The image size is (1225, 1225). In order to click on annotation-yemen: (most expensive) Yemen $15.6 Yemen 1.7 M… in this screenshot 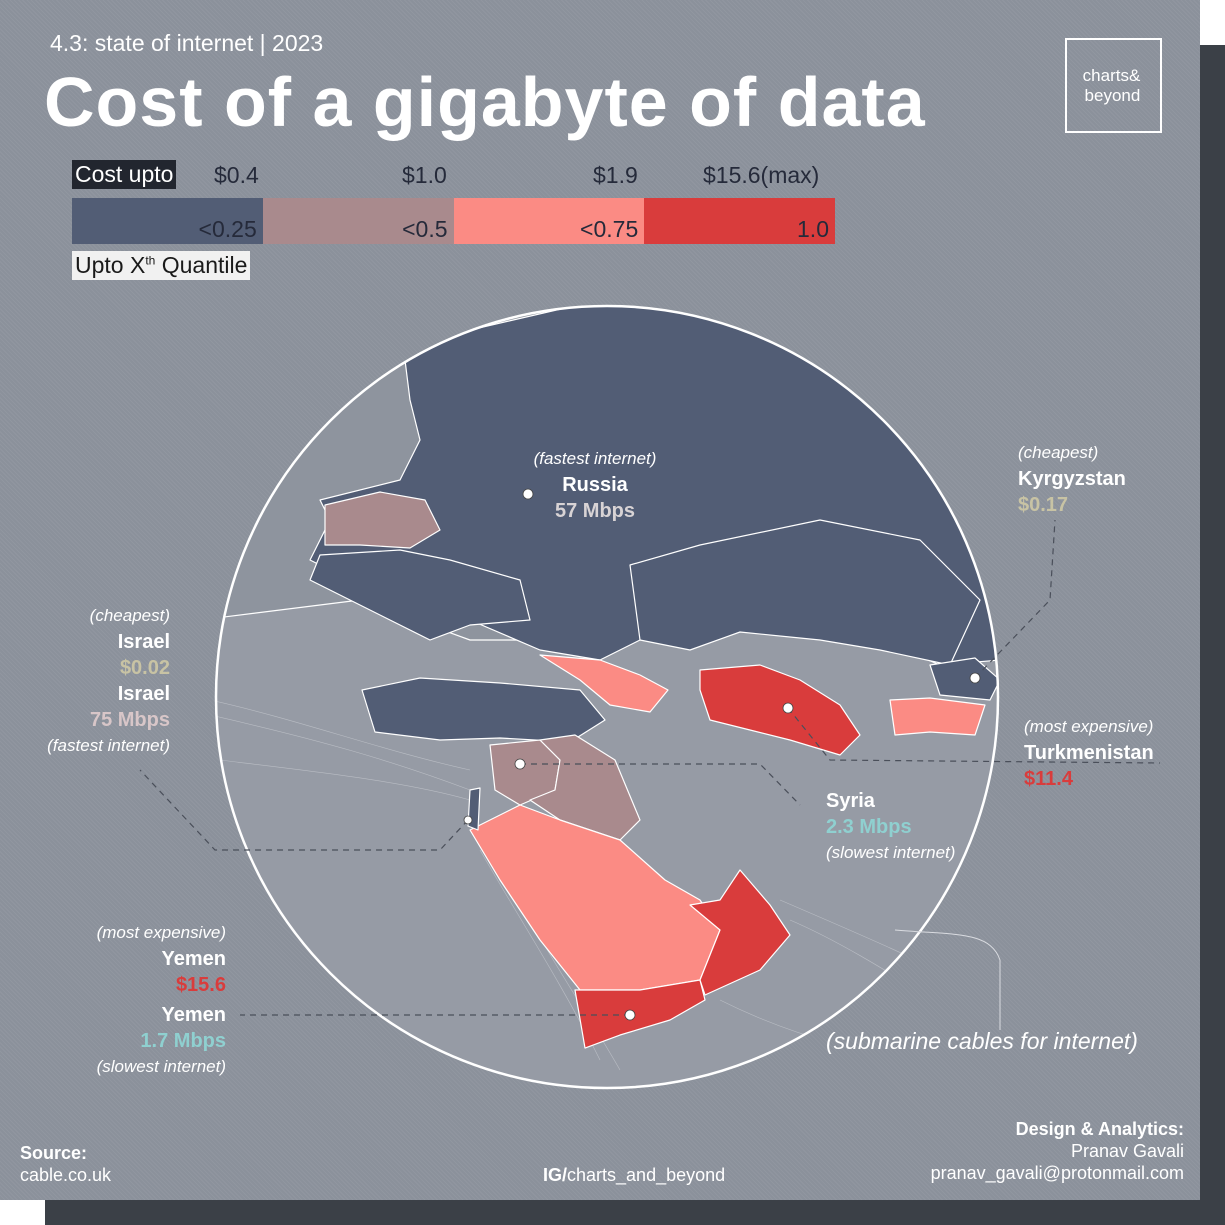, I will do `click(161, 999)`.